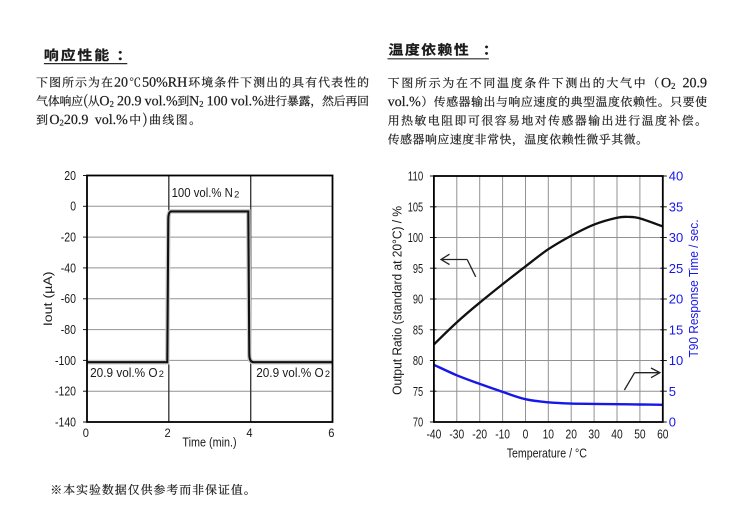  Describe the element at coordinates (68, 298) in the screenshot. I see `svg-text: -60` at that location.